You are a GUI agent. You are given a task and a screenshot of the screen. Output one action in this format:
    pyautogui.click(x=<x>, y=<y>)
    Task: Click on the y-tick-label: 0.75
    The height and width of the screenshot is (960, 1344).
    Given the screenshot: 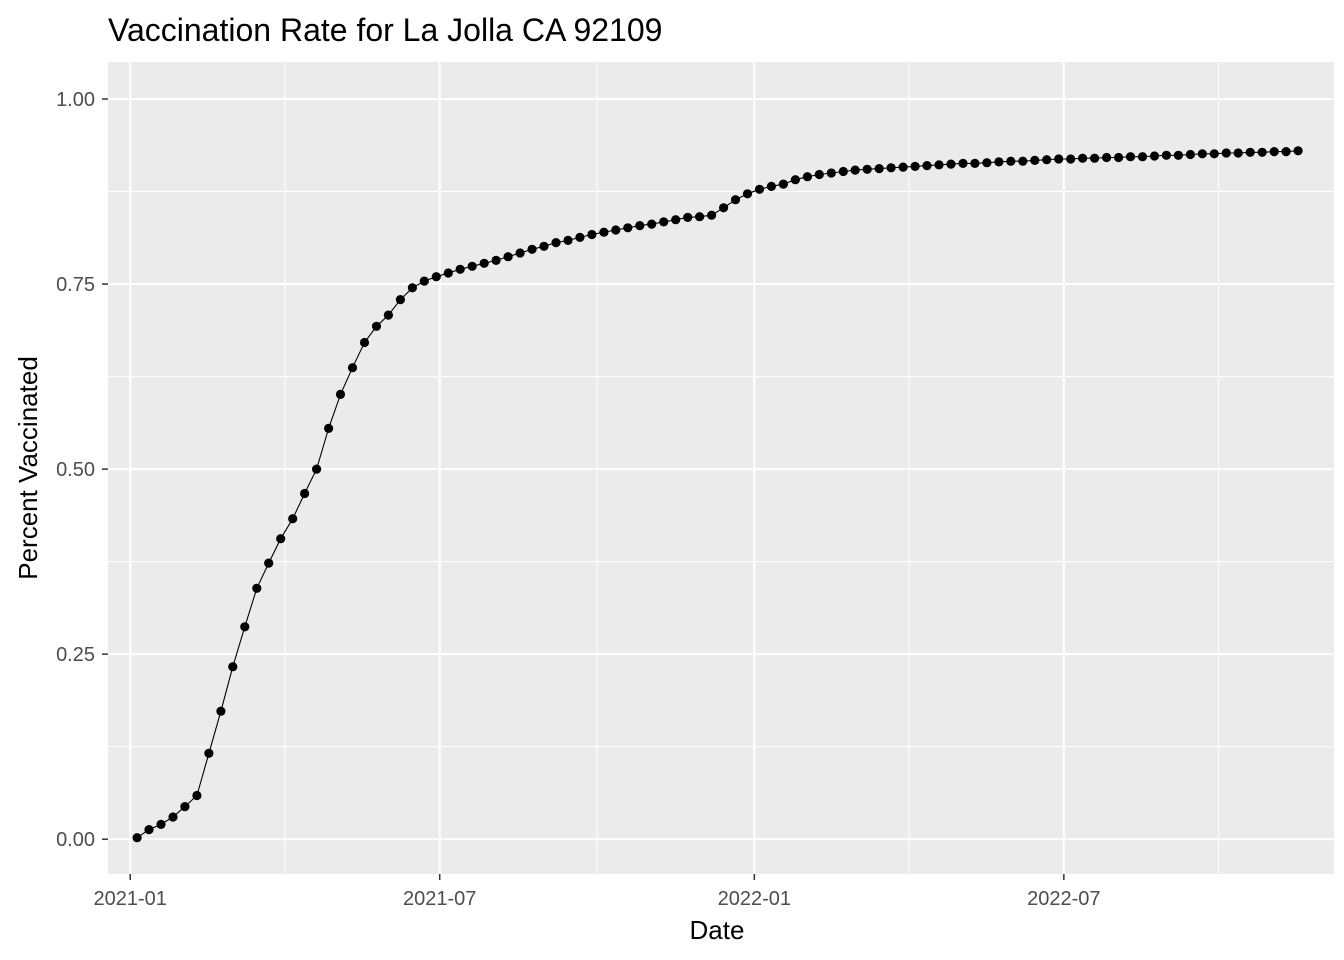 What is the action you would take?
    pyautogui.click(x=75, y=285)
    